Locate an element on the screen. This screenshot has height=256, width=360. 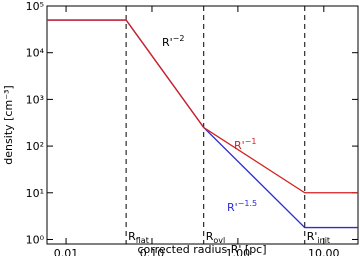
reference-label-main: R' is located at coordinates (312, 236).